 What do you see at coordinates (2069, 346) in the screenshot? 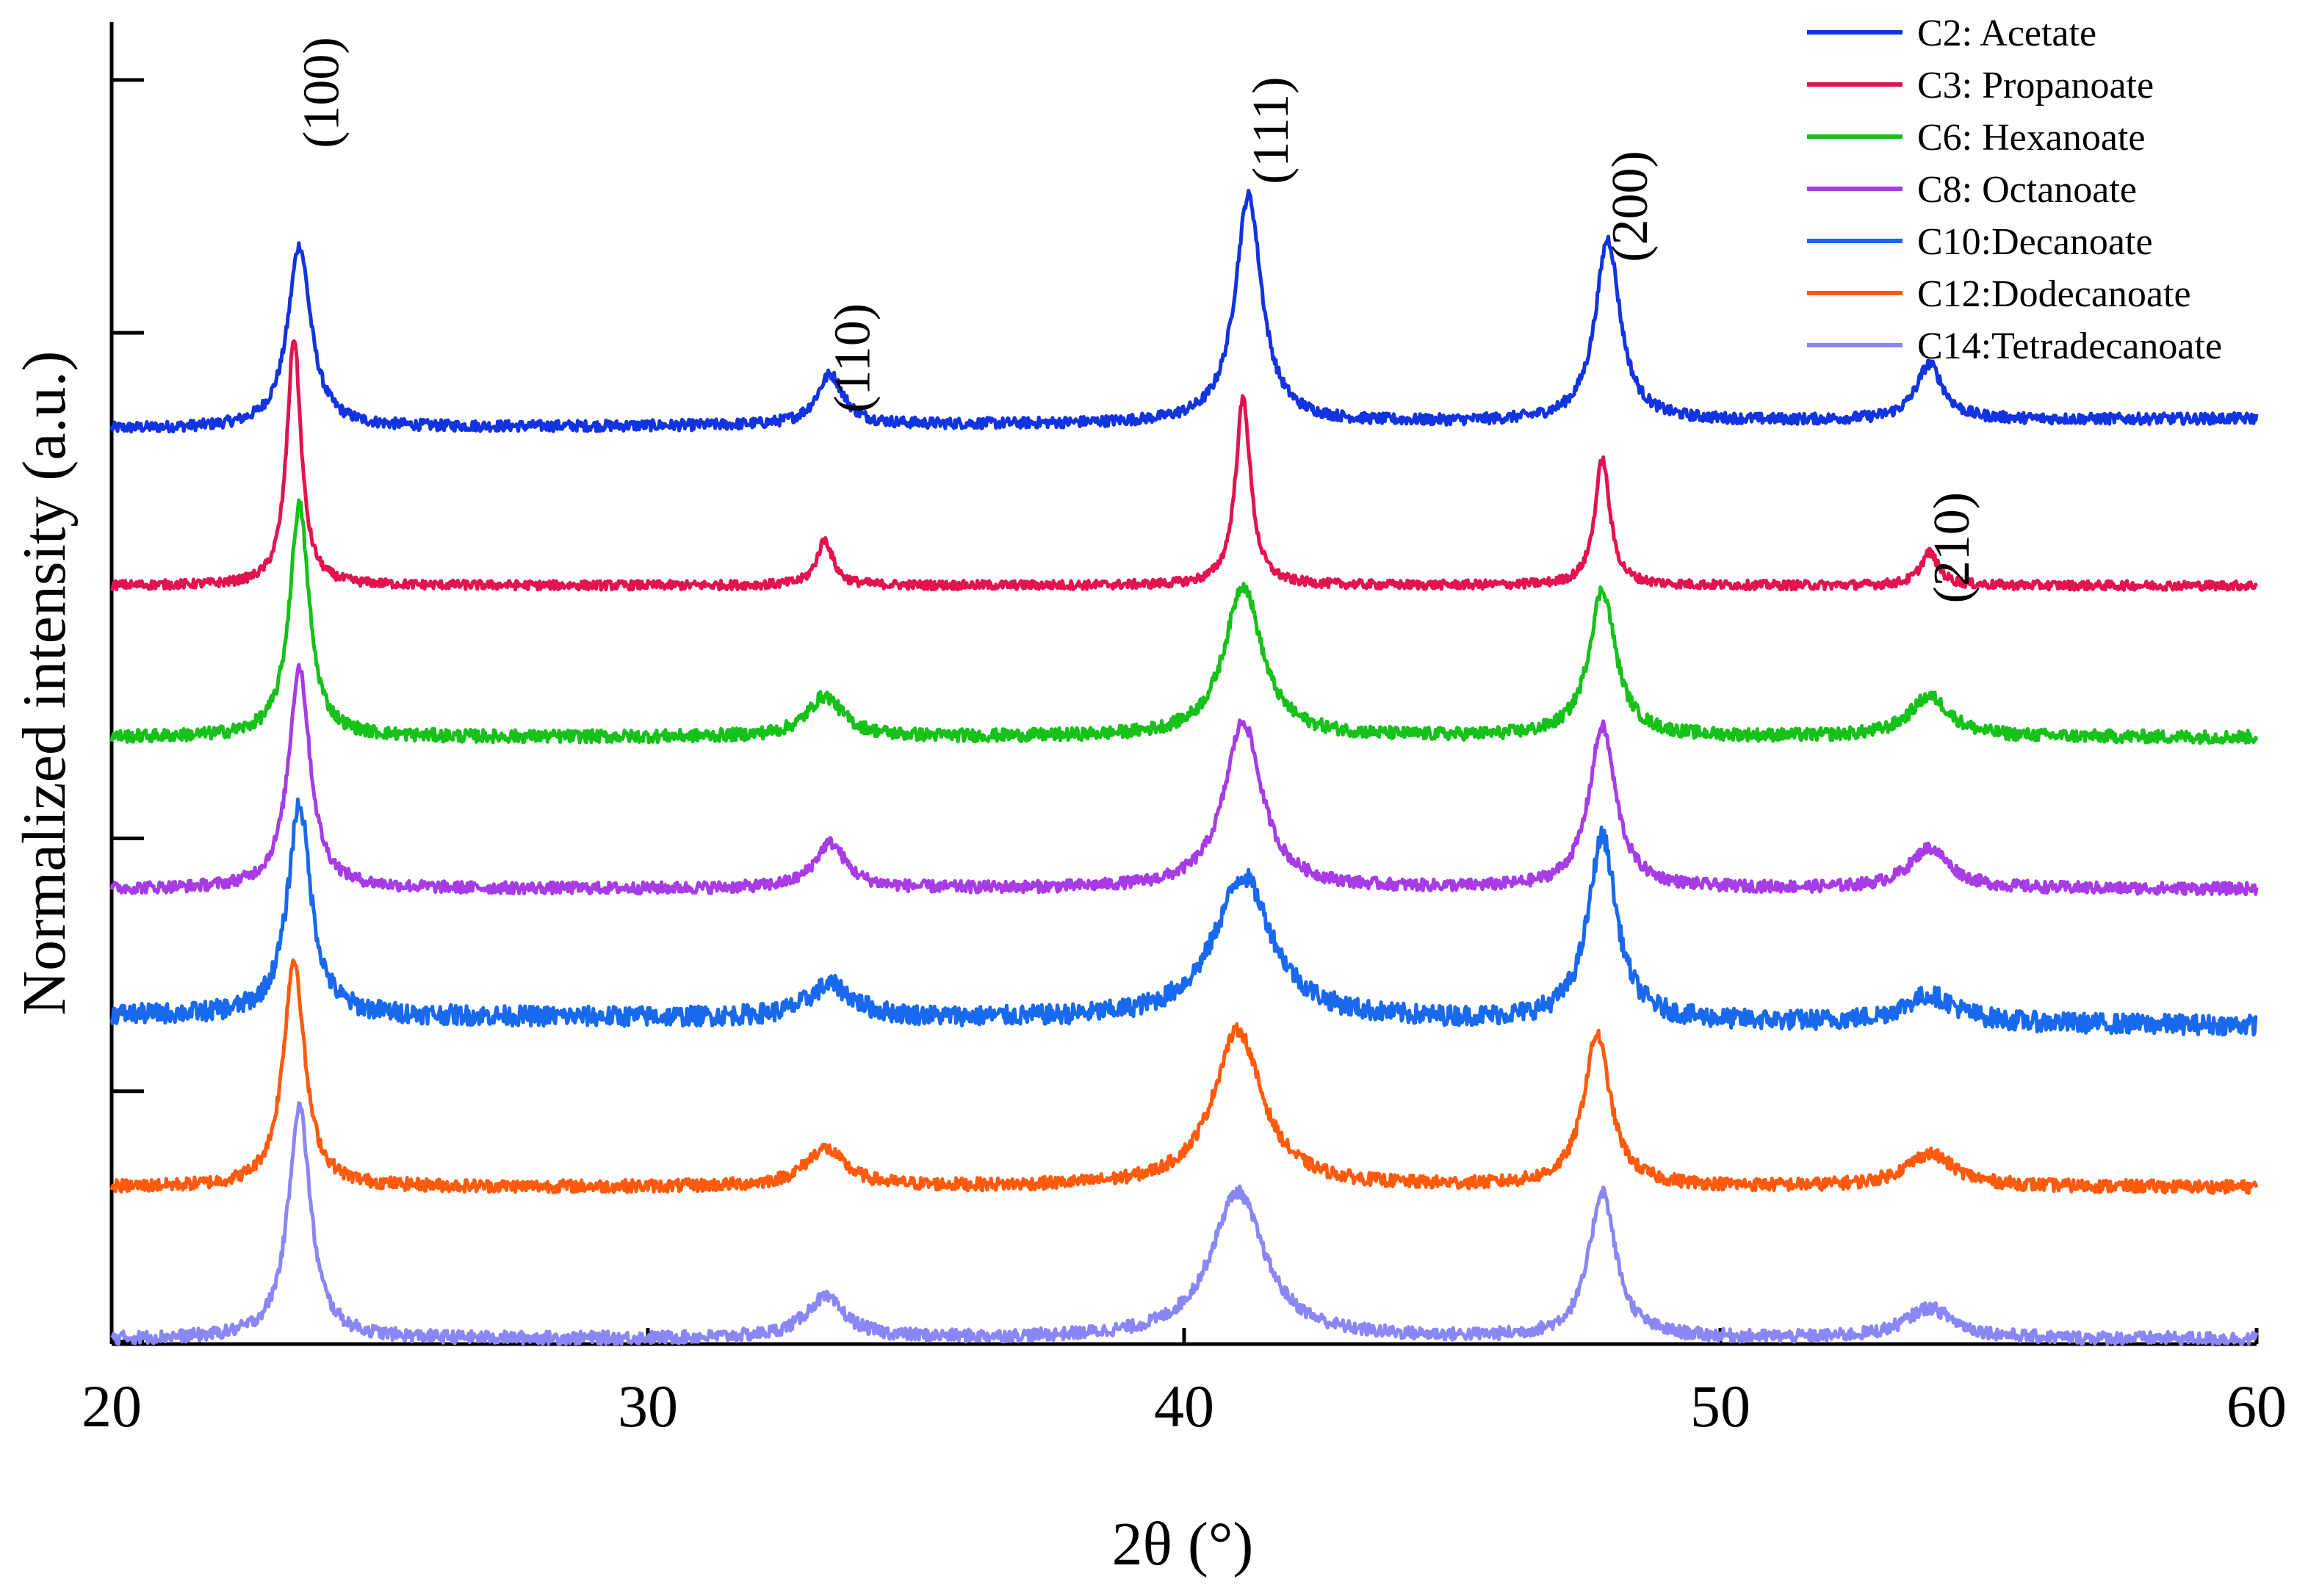
I see `legend-label: C14:Tetradecanoate` at bounding box center [2069, 346].